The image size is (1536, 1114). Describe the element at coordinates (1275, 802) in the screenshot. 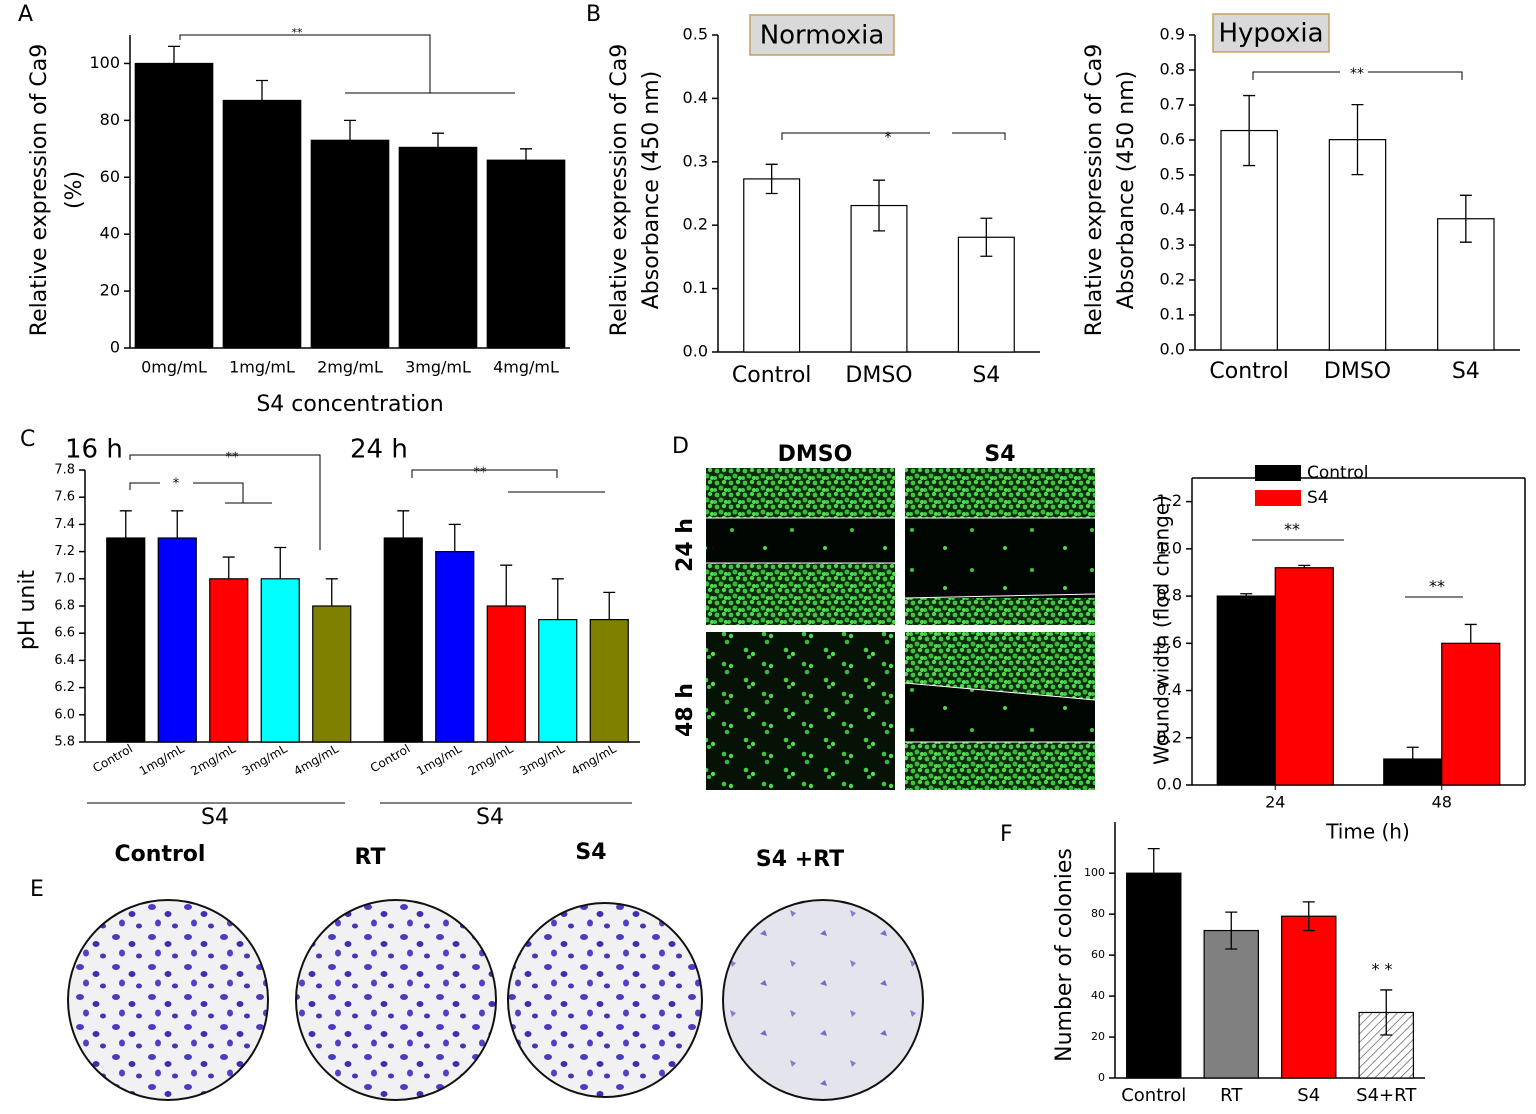

I see `x-tick-label: 24` at that location.